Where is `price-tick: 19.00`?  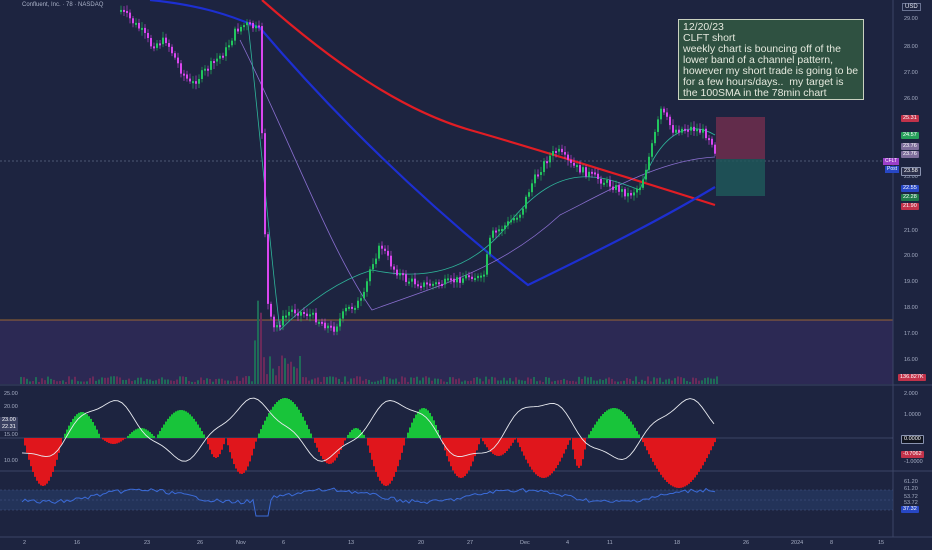 price-tick: 19.00 is located at coordinates (911, 282).